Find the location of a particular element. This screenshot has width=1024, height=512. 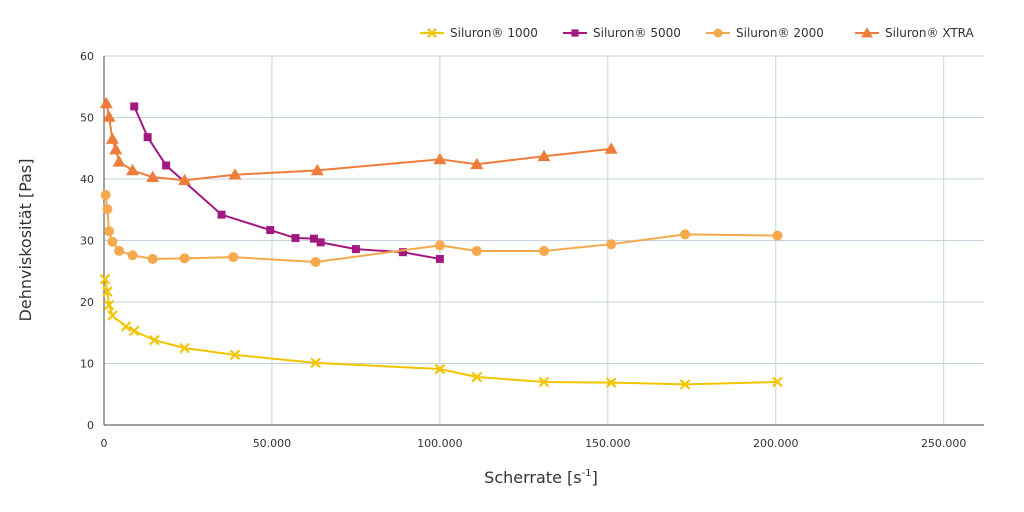

legend-item: Siluron® 1000 is located at coordinates (479, 33).